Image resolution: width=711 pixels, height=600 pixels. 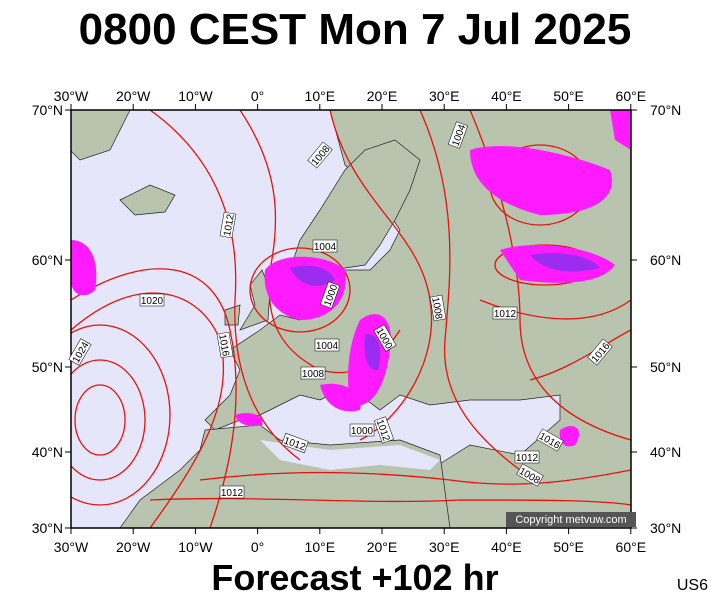 What do you see at coordinates (255, 300) in the screenshot?
I see `land-britain` at bounding box center [255, 300].